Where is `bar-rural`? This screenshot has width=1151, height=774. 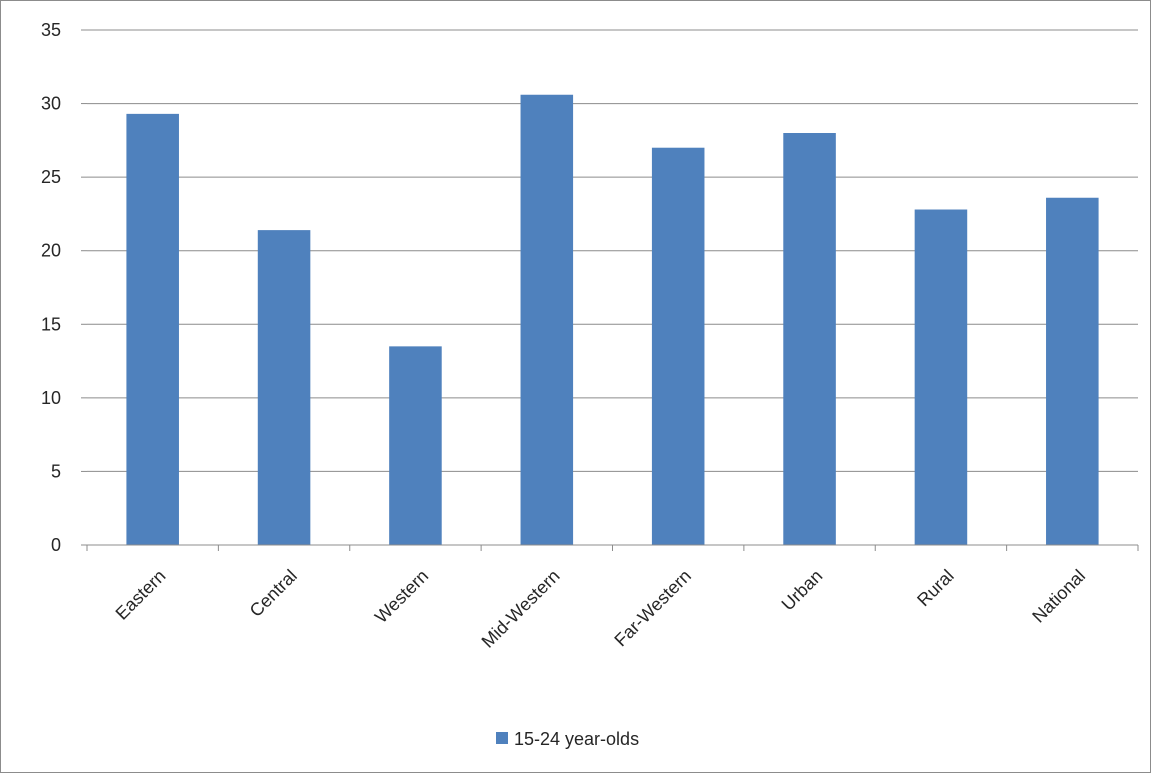 bar-rural is located at coordinates (941, 377).